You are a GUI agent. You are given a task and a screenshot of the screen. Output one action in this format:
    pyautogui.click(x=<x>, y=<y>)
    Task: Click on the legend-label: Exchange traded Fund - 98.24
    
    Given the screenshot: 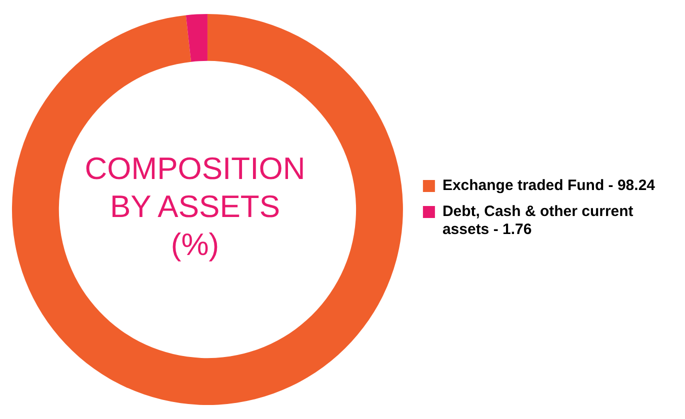 What is the action you would take?
    pyautogui.click(x=549, y=185)
    